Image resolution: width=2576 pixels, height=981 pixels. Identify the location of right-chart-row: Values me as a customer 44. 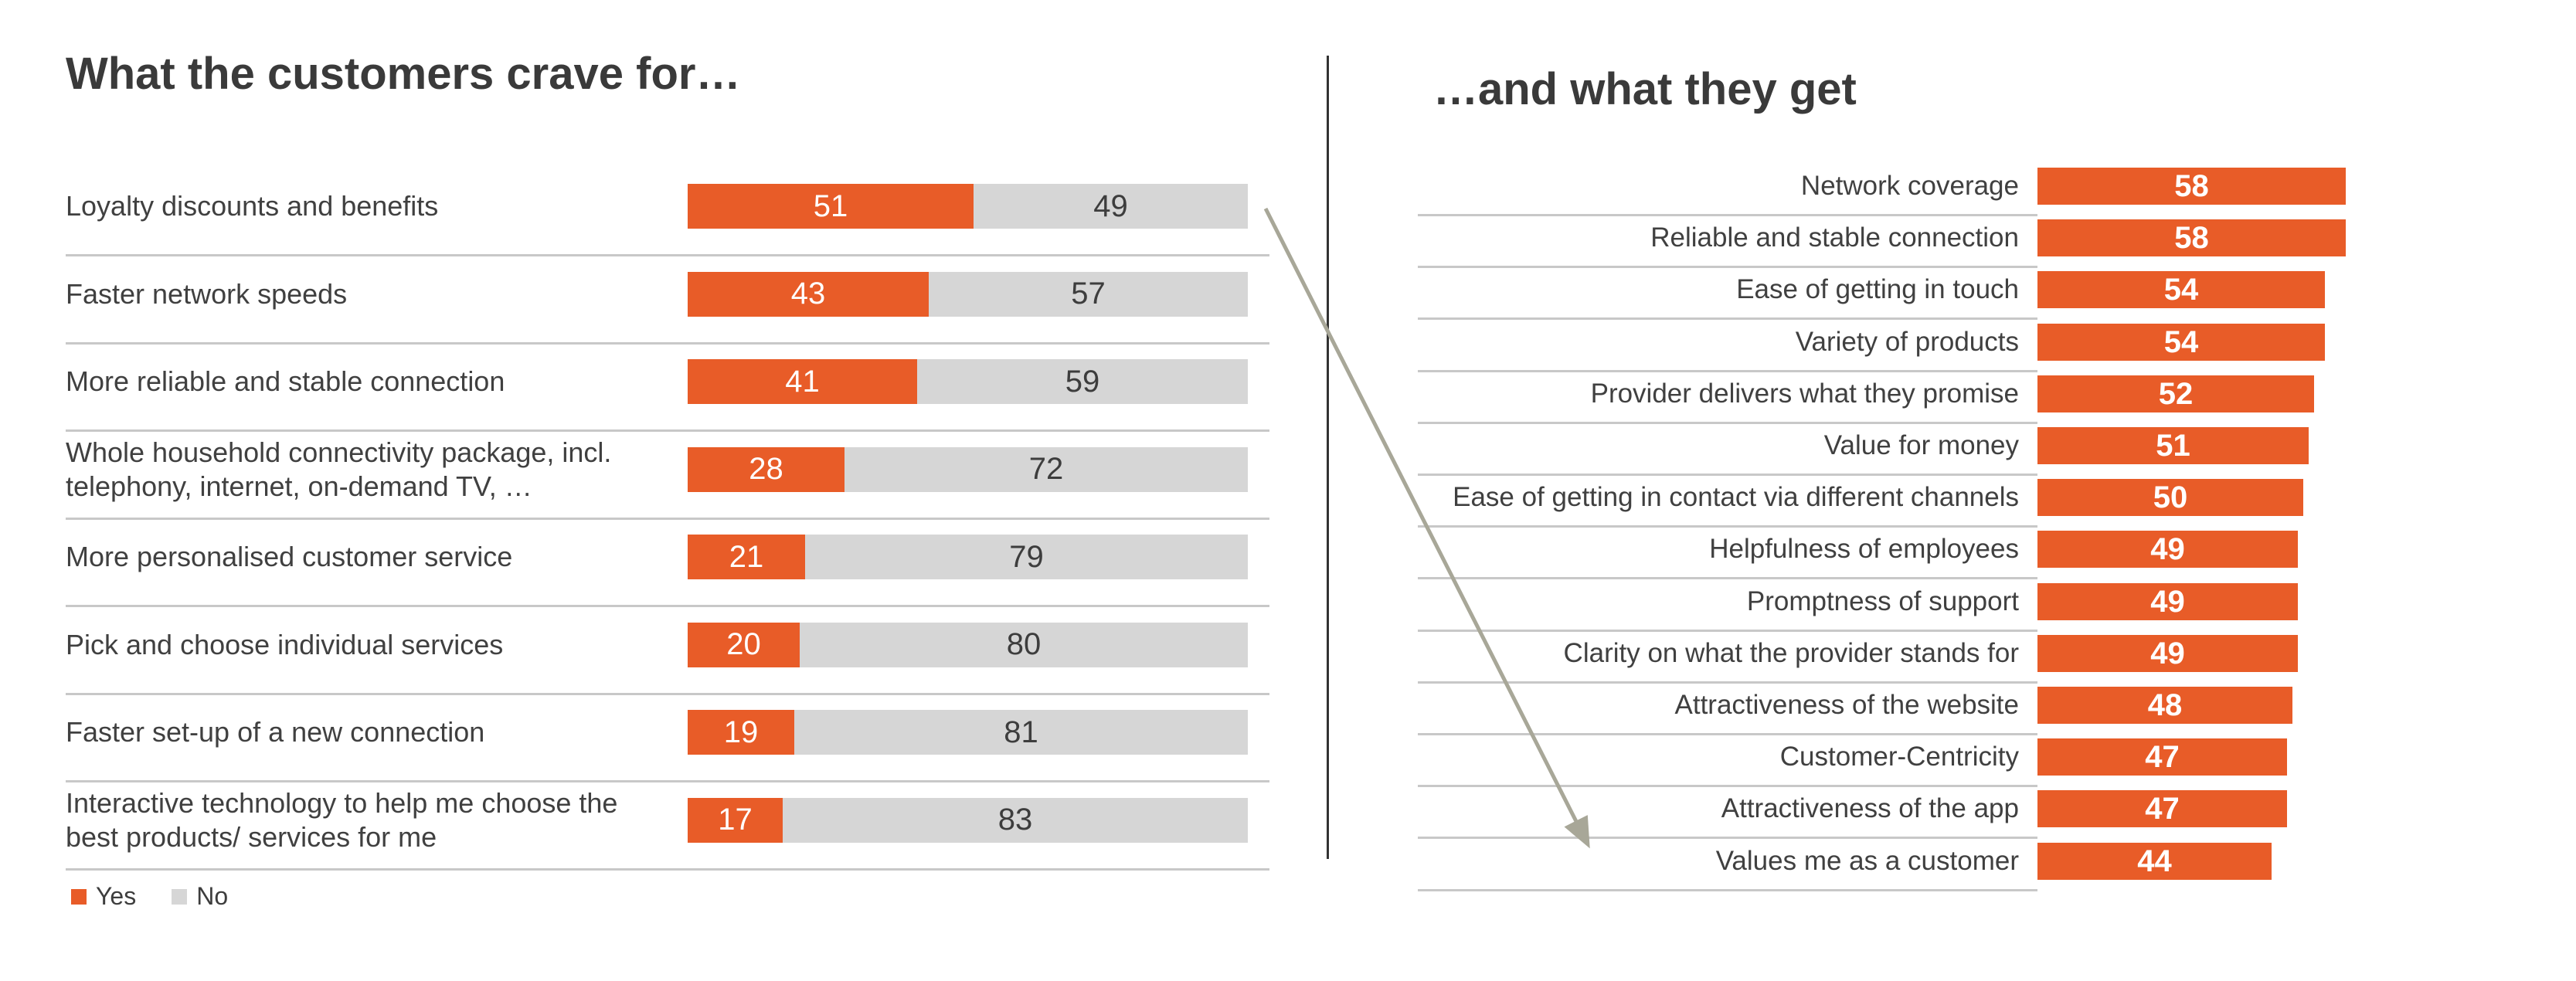
(1288, 861).